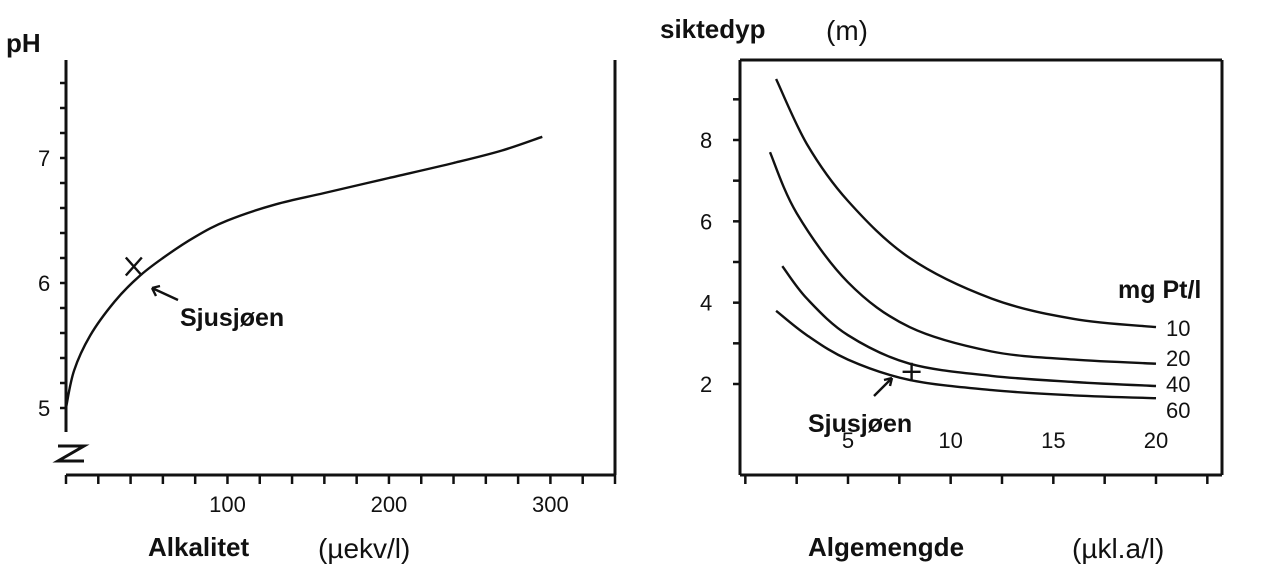  I want to click on secchi-series-label-60: 60, so click(1178, 410).